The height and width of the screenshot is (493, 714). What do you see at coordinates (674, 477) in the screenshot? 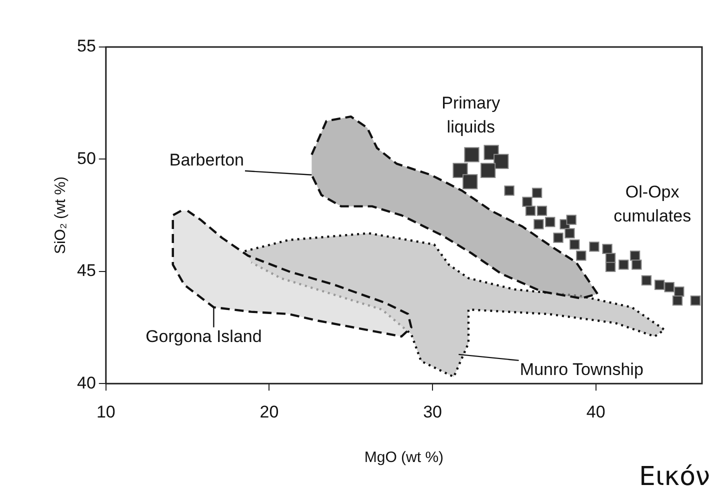
I see `text: Εικόν` at bounding box center [674, 477].